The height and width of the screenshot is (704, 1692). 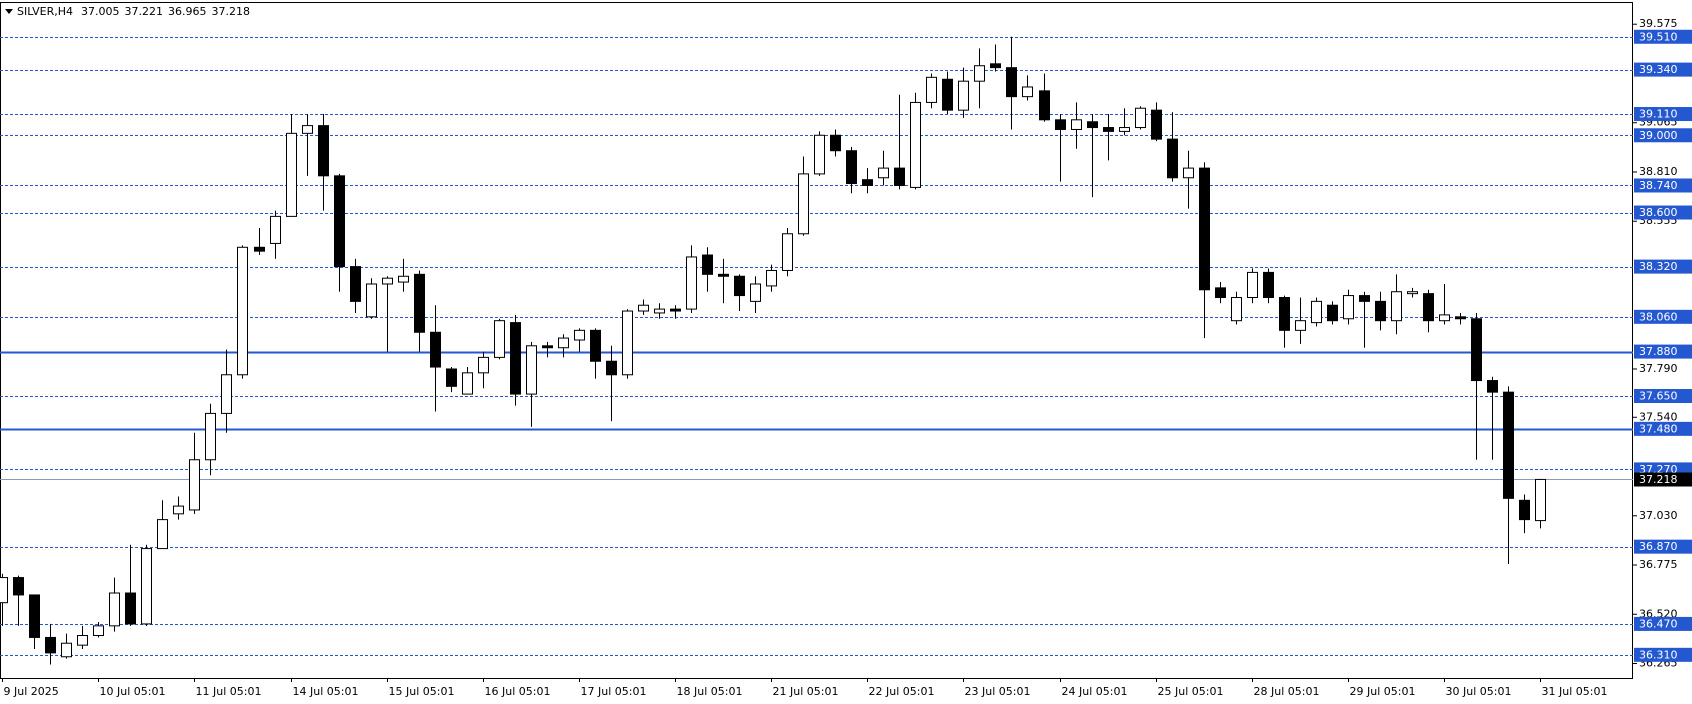 I want to click on x-tick-label: 22 Jul 05:01, so click(x=902, y=691).